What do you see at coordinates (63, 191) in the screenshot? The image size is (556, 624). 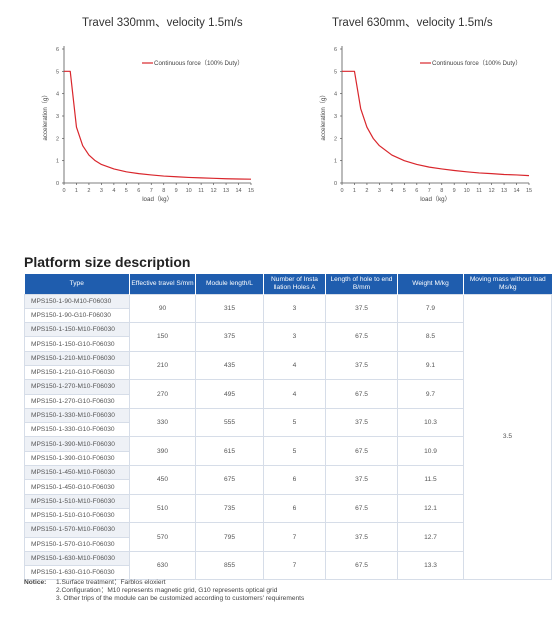 I see `x-tick-label: 0` at bounding box center [63, 191].